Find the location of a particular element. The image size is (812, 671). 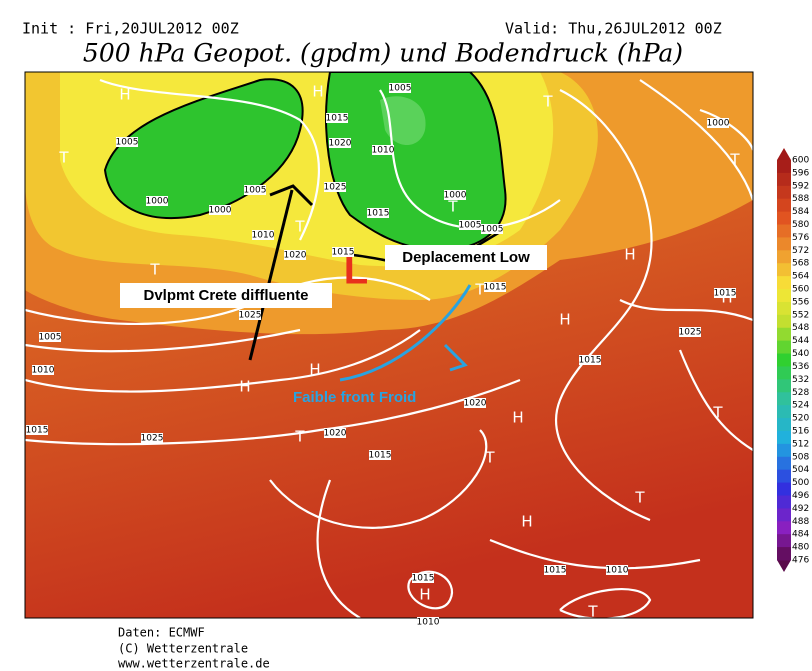

ridge-arrowhead is located at coordinates (291, 195).